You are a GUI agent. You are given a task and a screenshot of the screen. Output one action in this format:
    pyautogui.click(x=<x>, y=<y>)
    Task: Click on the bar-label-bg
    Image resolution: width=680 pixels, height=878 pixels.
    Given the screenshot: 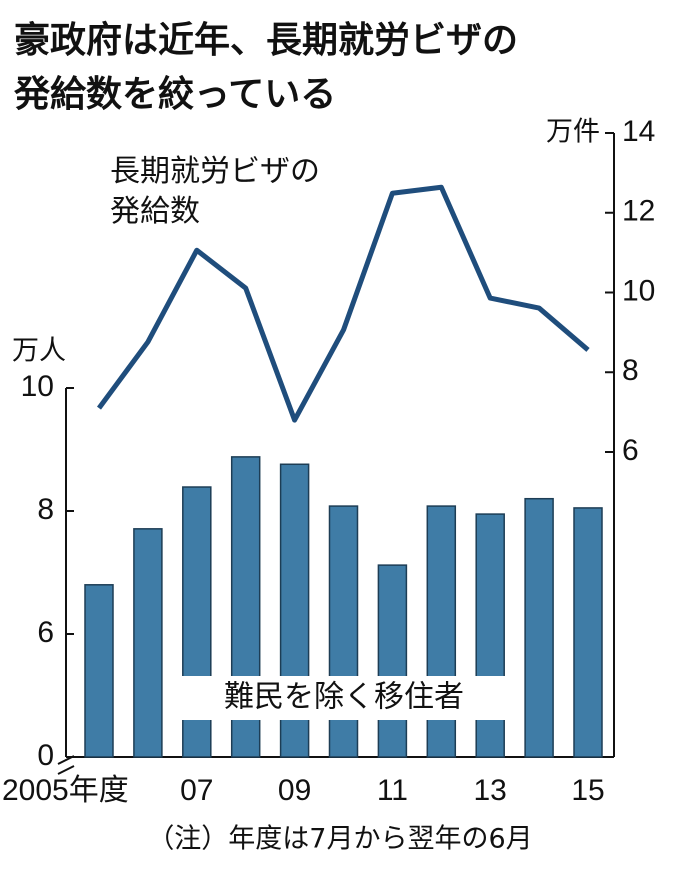 What is the action you would take?
    pyautogui.click(x=344, y=698)
    